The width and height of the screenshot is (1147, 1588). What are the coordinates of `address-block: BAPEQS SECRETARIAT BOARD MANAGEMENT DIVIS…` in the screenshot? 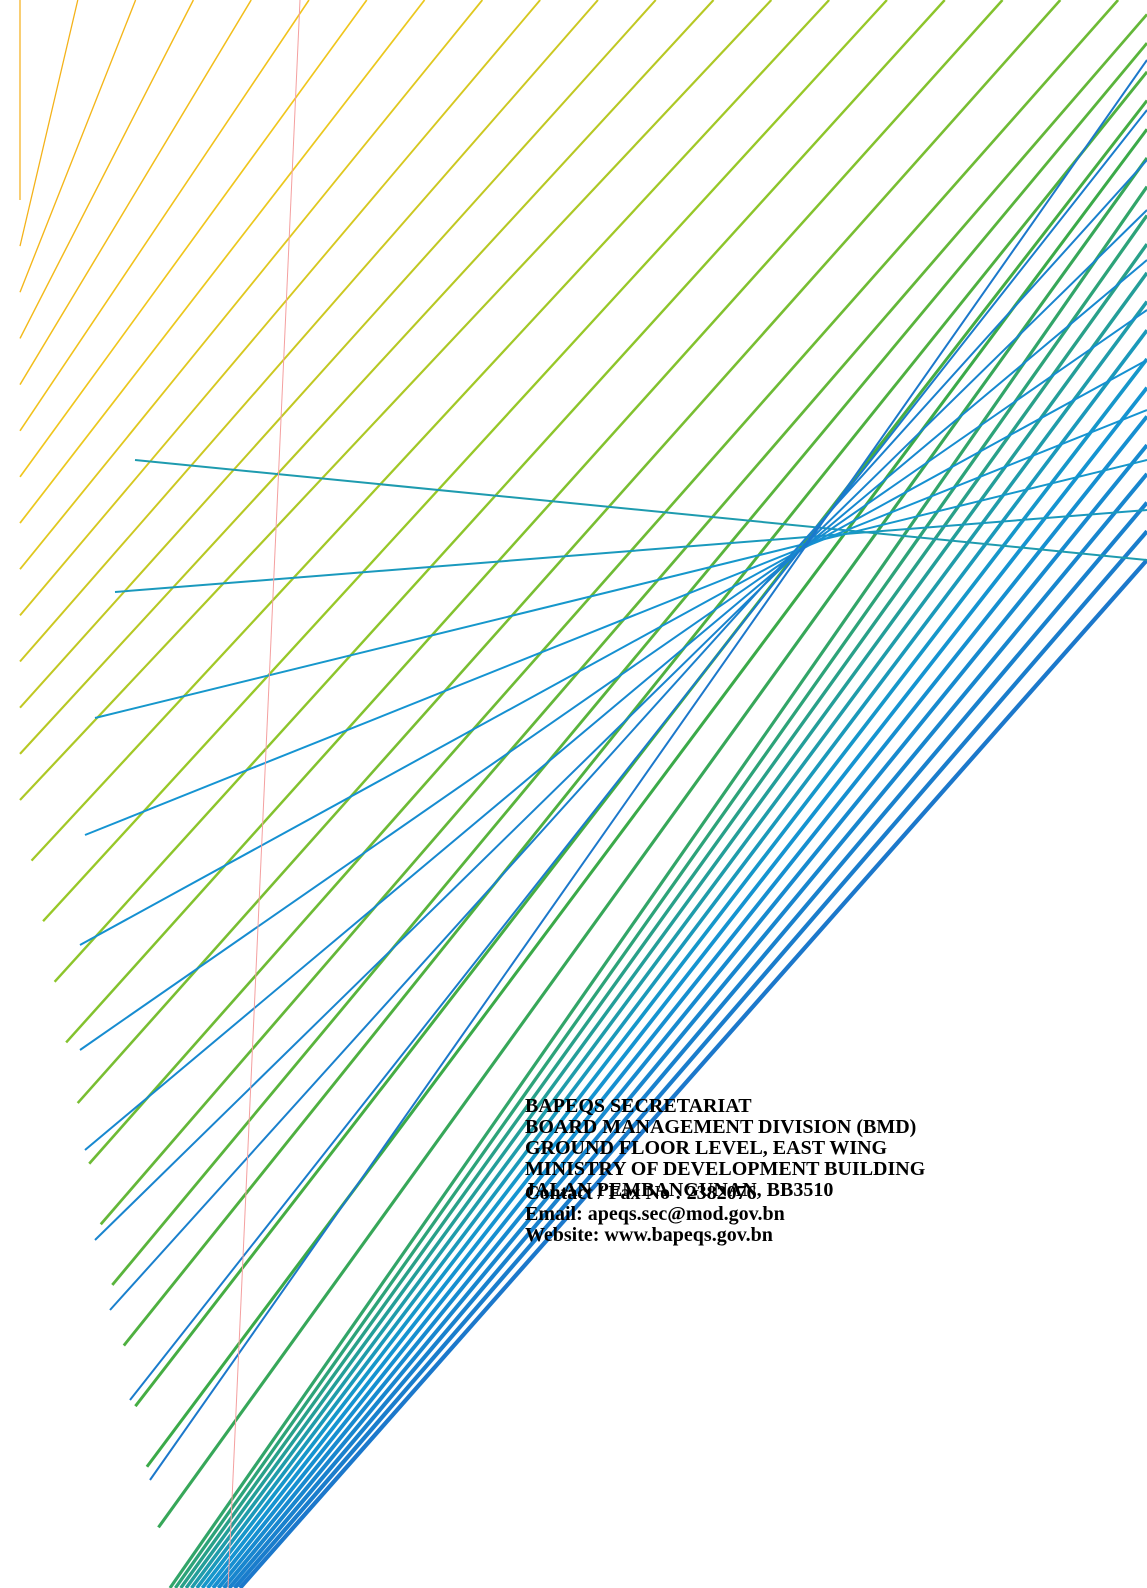 It's located at (725, 1148).